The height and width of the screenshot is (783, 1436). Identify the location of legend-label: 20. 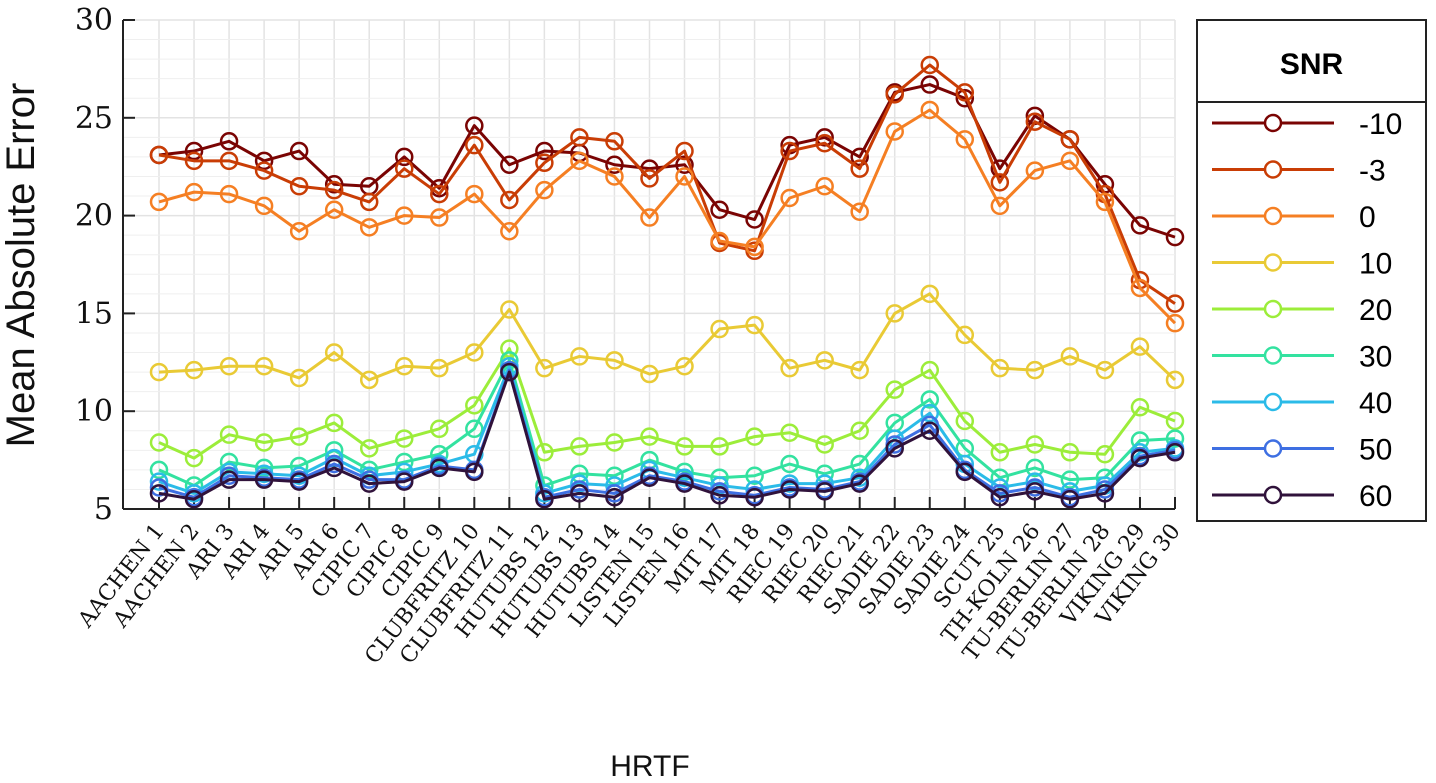
(1375, 310).